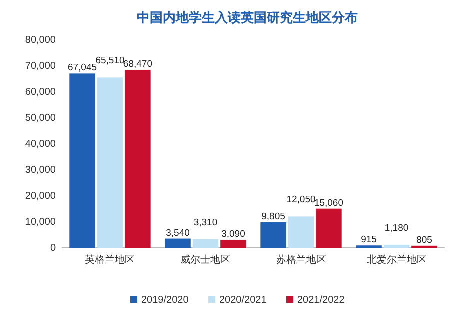 The width and height of the screenshot is (455, 322). Describe the element at coordinates (110, 260) in the screenshot. I see `x-tick-label: 英格兰地区` at that location.